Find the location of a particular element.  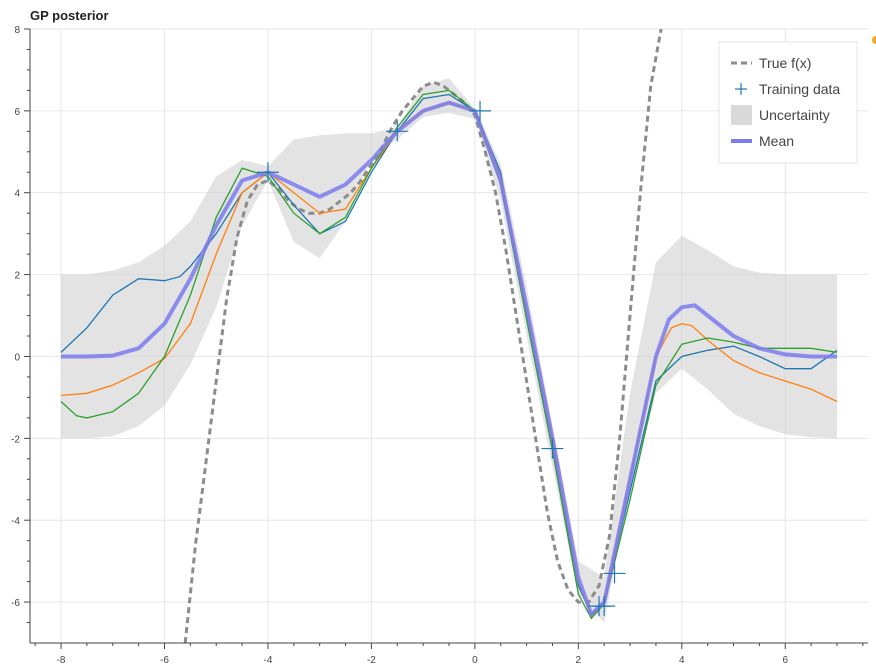

x-tick-label-5: 2 is located at coordinates (579, 660).